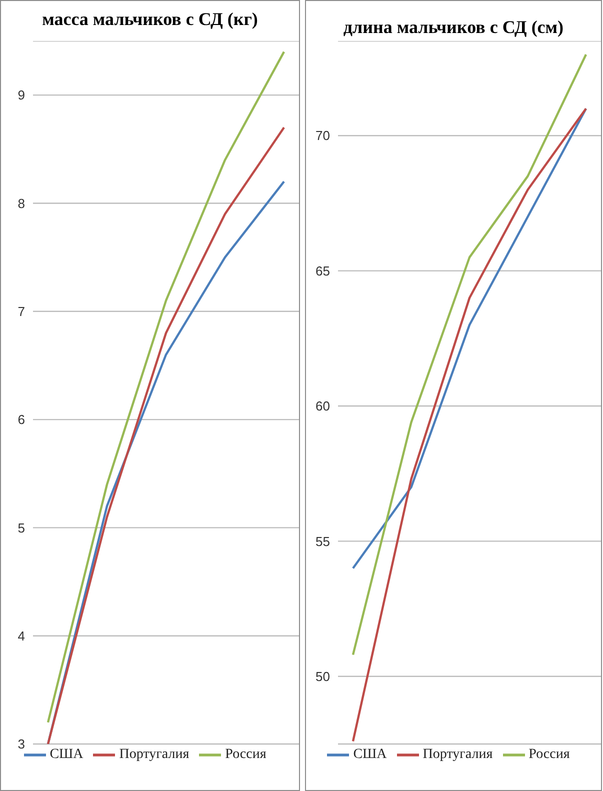 The height and width of the screenshot is (791, 603). Describe the element at coordinates (150, 19) in the screenshot. I see `chart-title: масса мальчиков с СД (кг)` at that location.